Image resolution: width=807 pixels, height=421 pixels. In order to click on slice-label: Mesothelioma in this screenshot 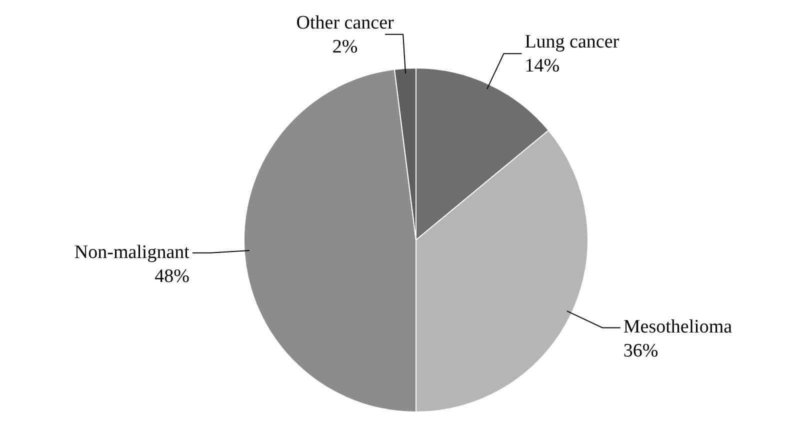, I will do `click(678, 327)`.